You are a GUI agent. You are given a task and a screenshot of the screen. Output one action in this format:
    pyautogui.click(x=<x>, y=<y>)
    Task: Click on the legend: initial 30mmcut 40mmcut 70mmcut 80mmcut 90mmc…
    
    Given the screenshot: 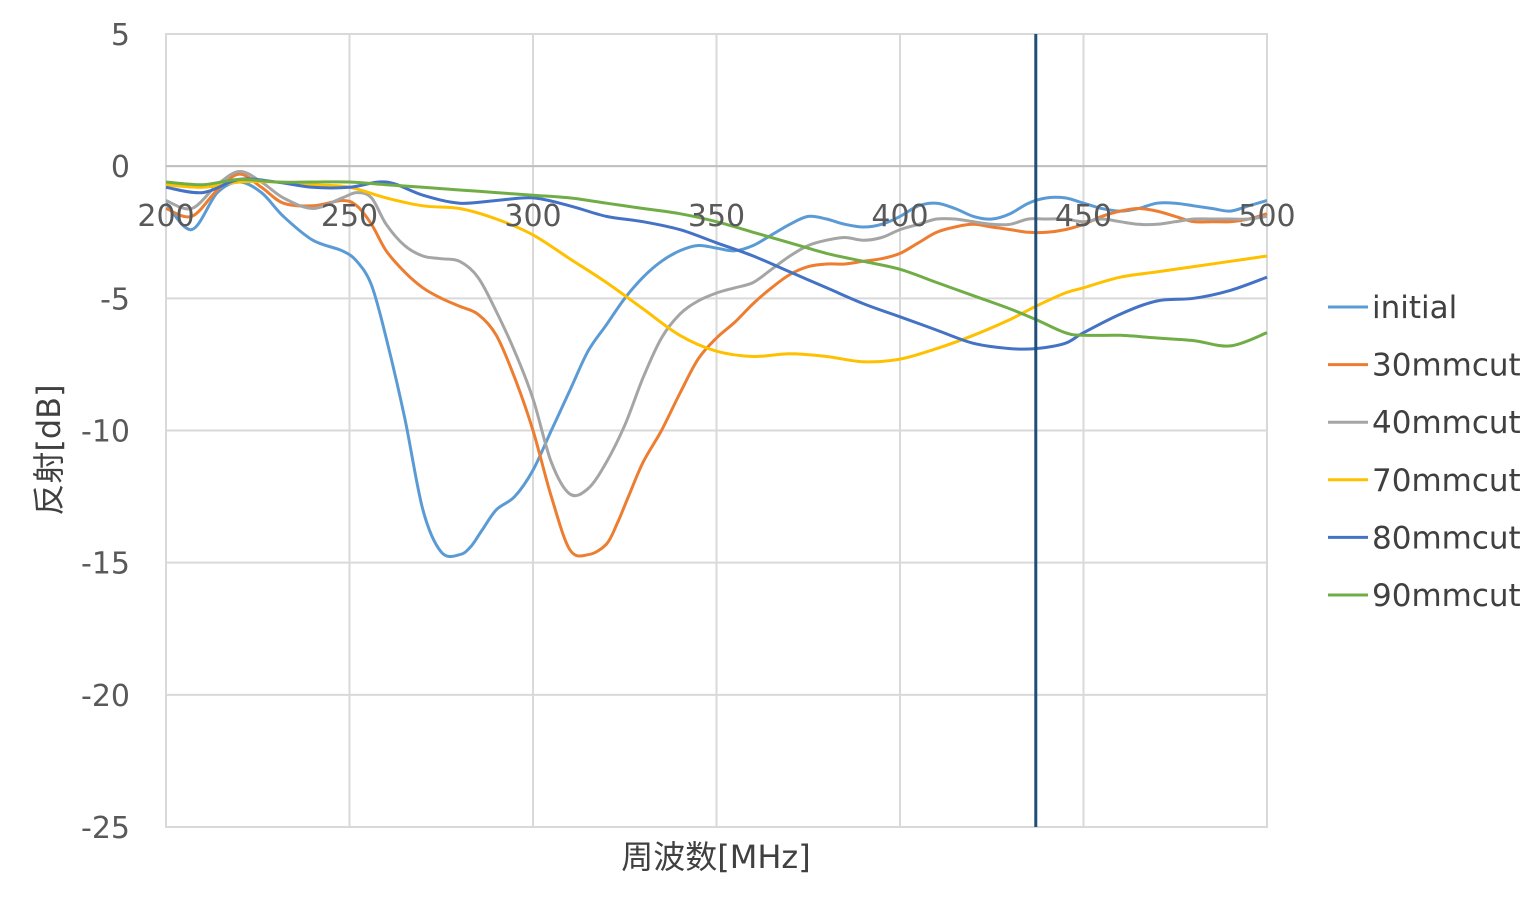 What is the action you would take?
    pyautogui.click(x=1424, y=452)
    